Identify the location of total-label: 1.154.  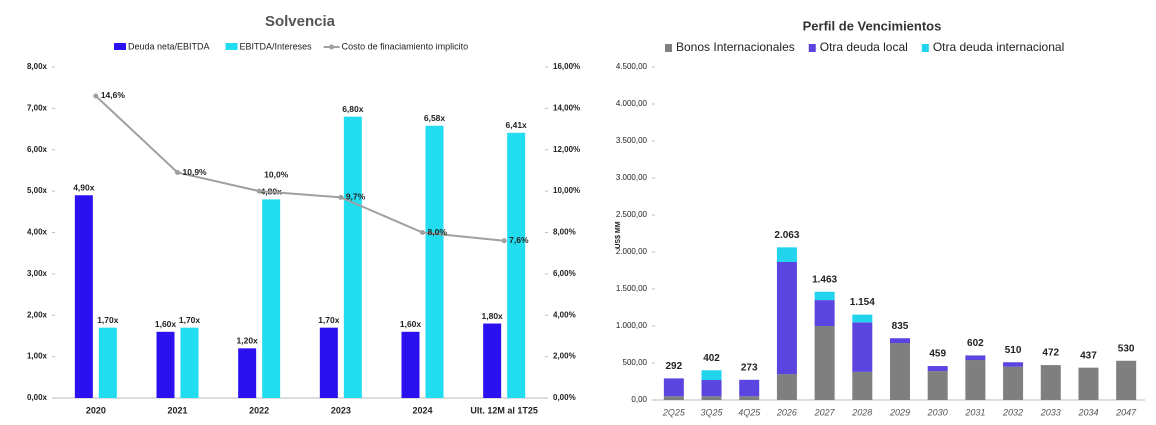
(862, 302).